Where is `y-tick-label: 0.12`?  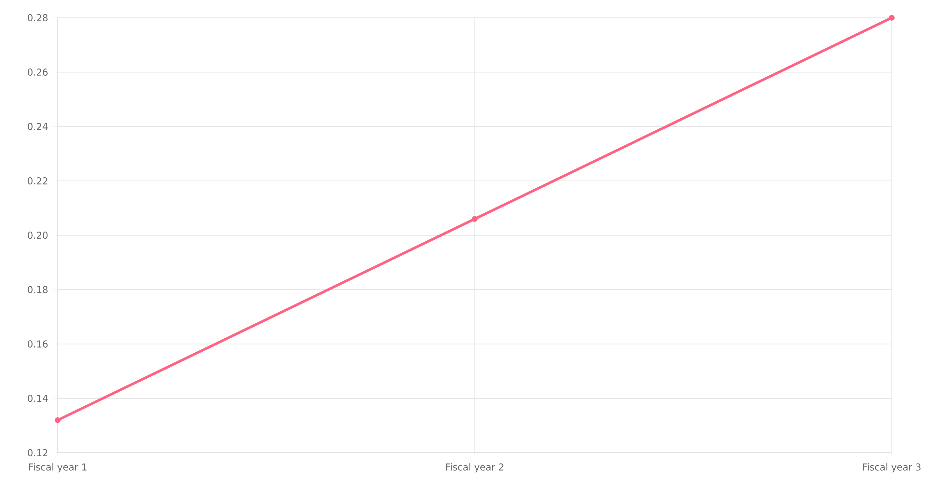 y-tick-label: 0.12 is located at coordinates (38, 453).